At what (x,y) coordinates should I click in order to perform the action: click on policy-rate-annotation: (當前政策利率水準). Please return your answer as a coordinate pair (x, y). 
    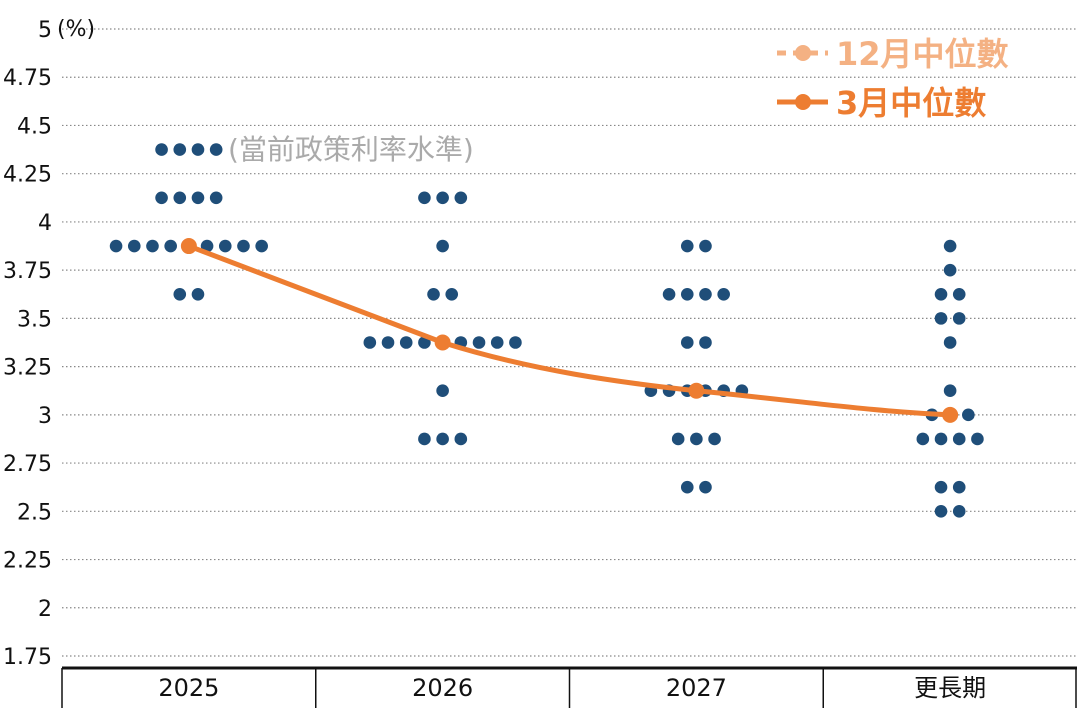
    Looking at the image, I should click on (351, 149).